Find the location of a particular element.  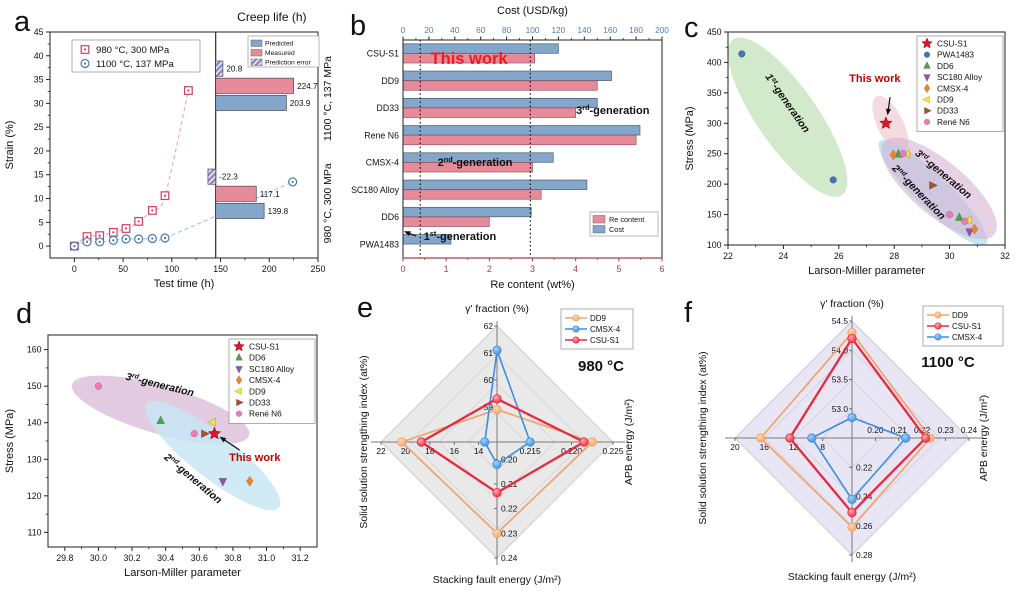

bottom-tick-label: 0.24 is located at coordinates (864, 497).